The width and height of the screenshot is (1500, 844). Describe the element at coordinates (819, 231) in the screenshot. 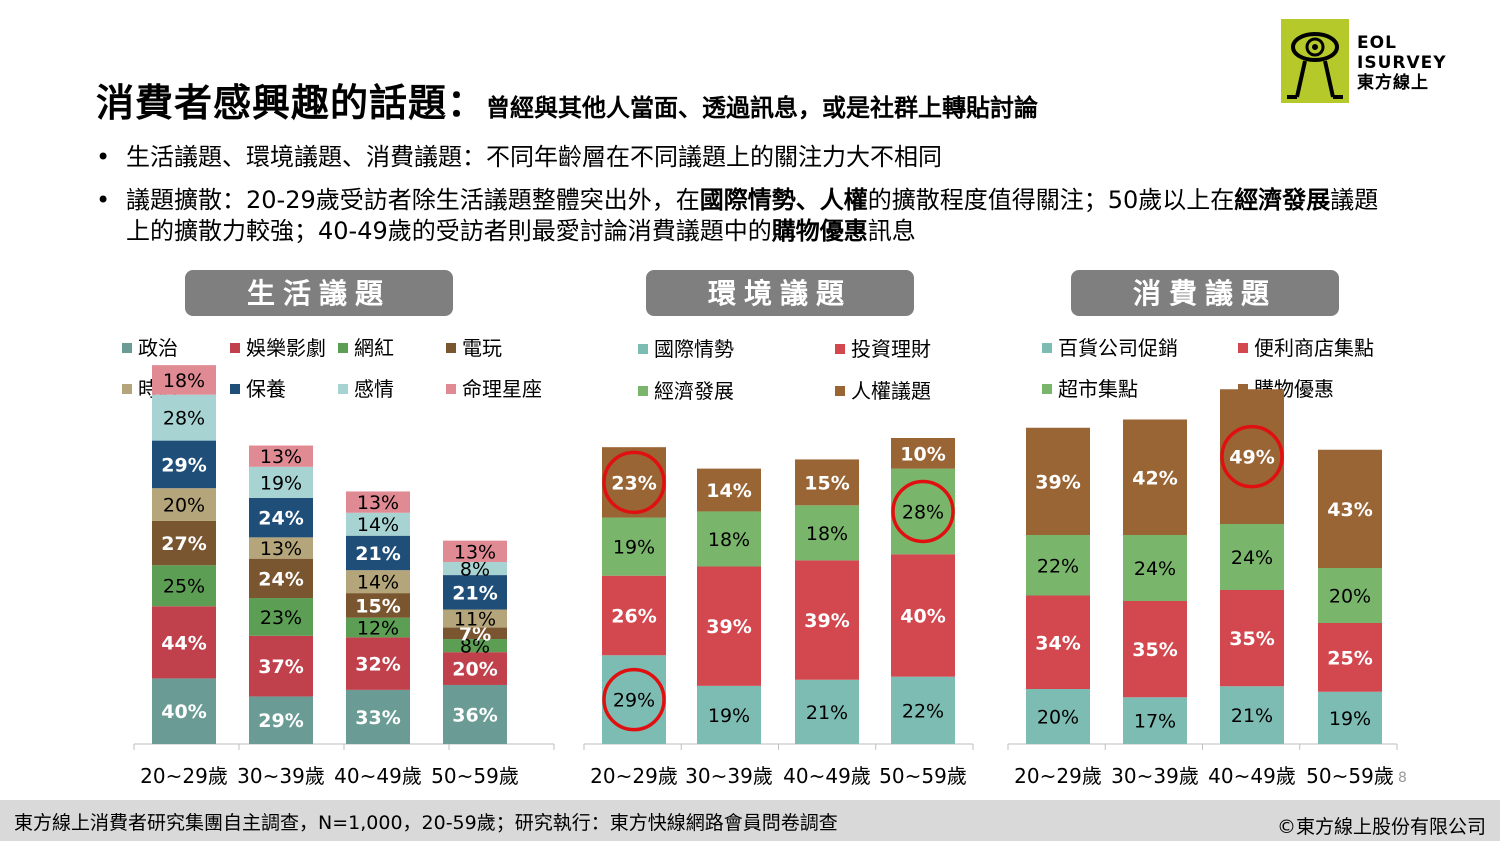

I see `bullet-emphasis: 購物優惠` at that location.